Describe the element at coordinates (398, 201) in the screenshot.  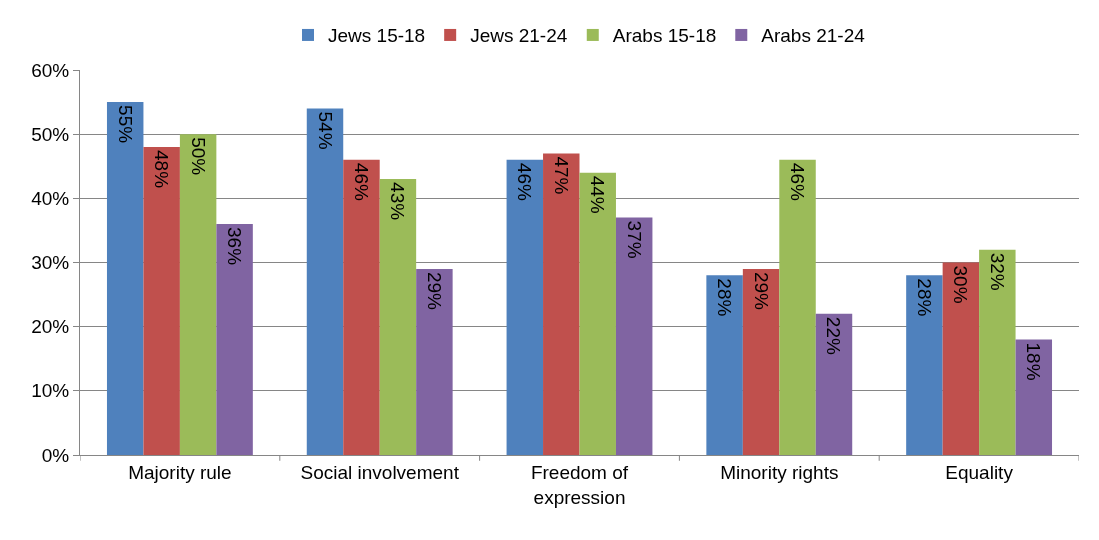
I see `data-label: 43%` at that location.